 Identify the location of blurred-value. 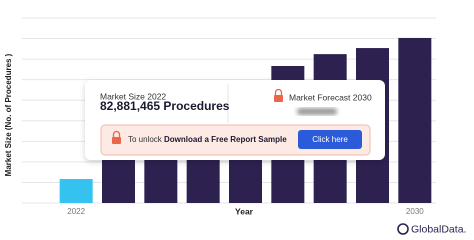
(317, 111).